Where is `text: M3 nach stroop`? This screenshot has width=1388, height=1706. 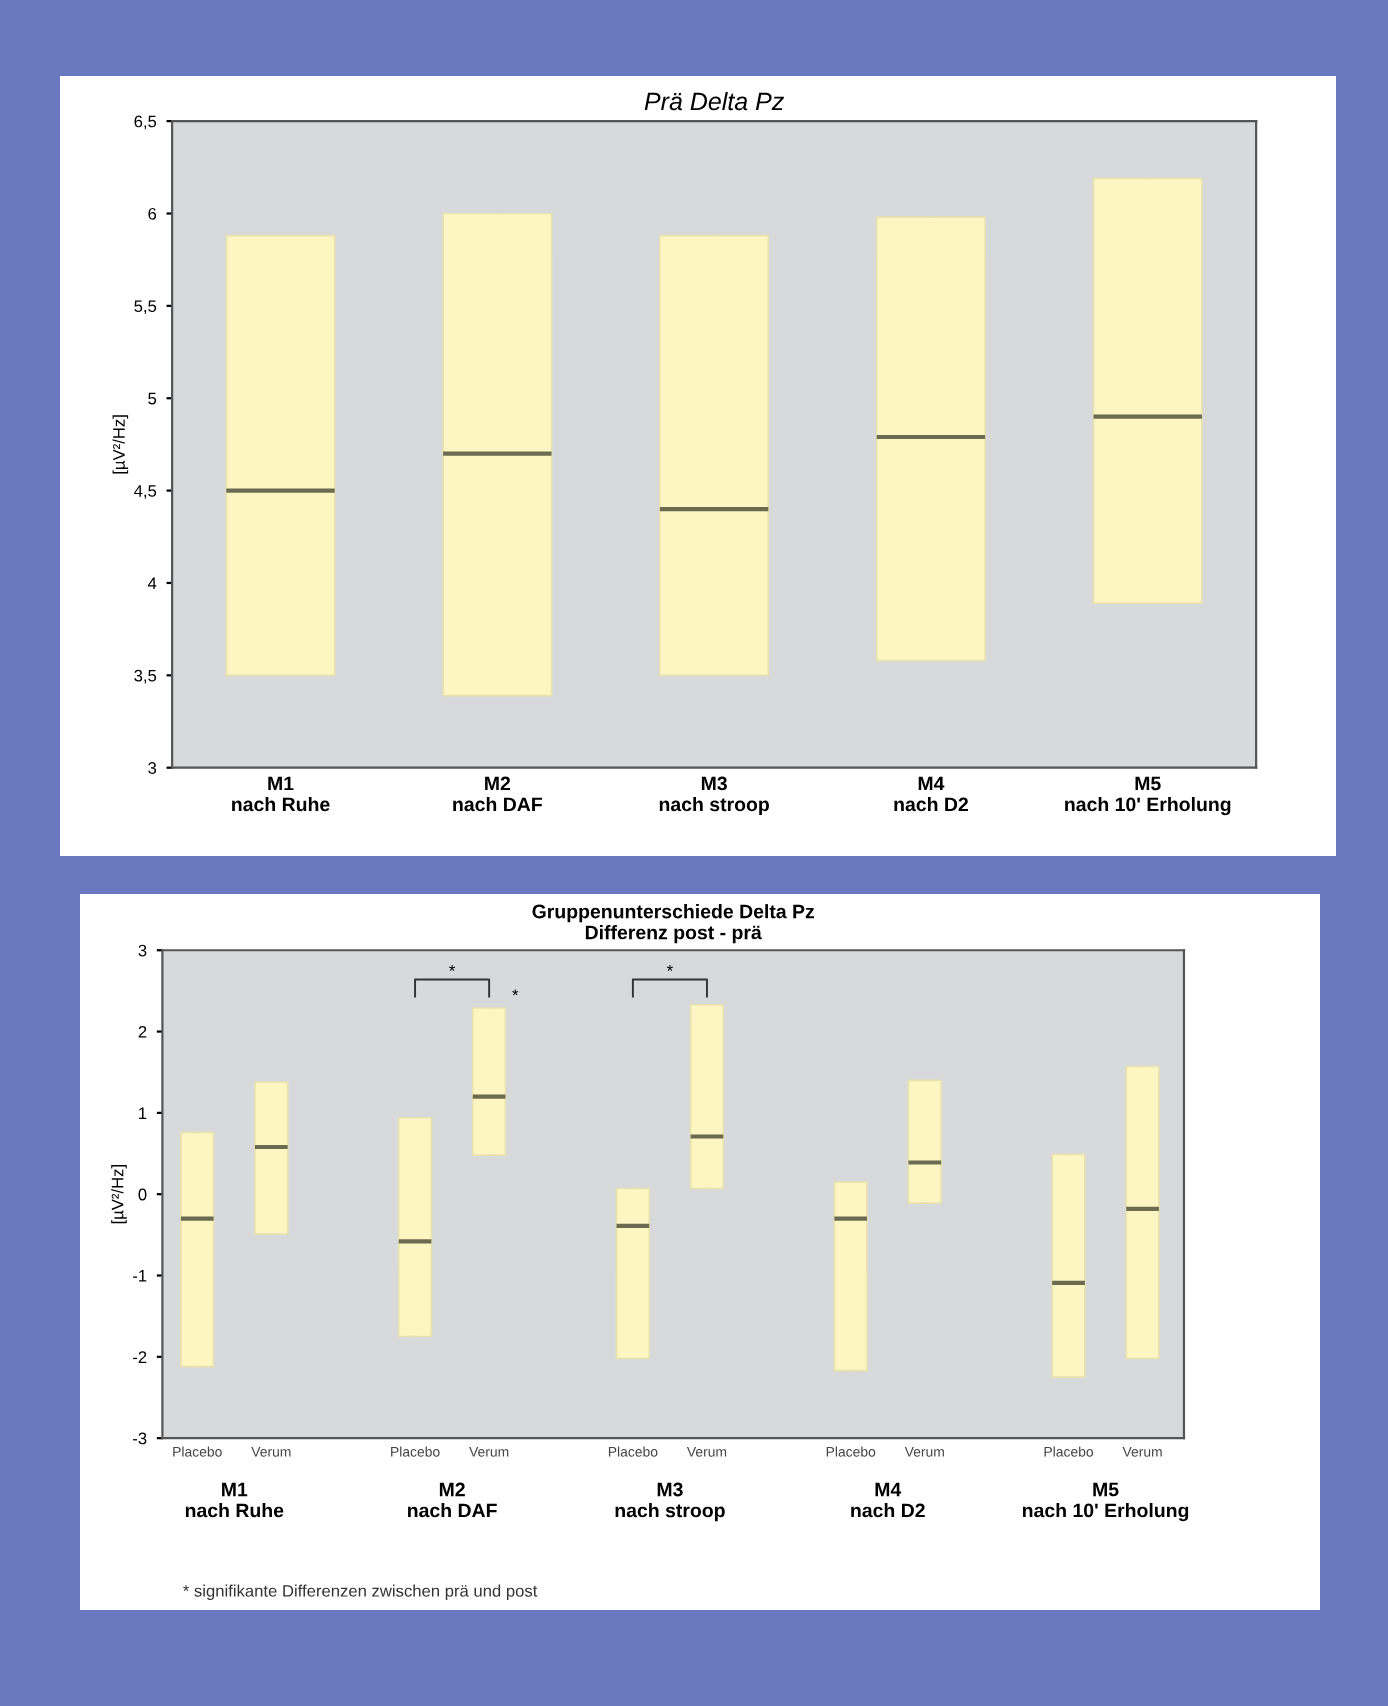 text: M3 nach stroop is located at coordinates (670, 1502).